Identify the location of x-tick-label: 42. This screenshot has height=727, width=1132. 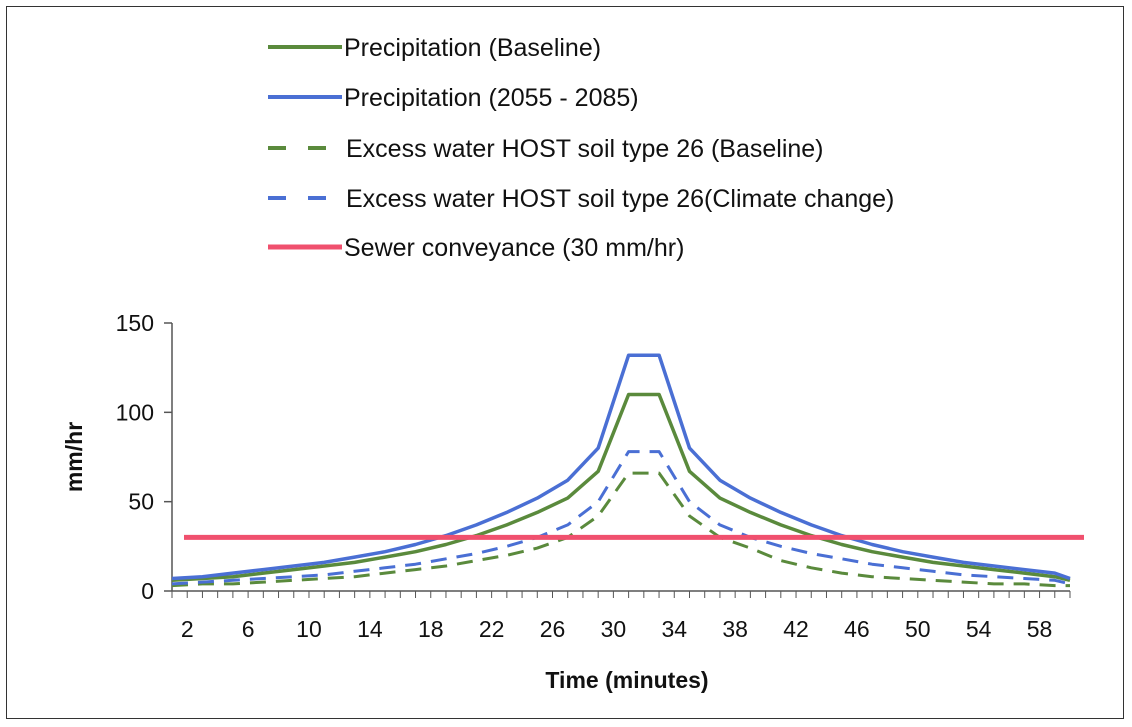
(796, 629).